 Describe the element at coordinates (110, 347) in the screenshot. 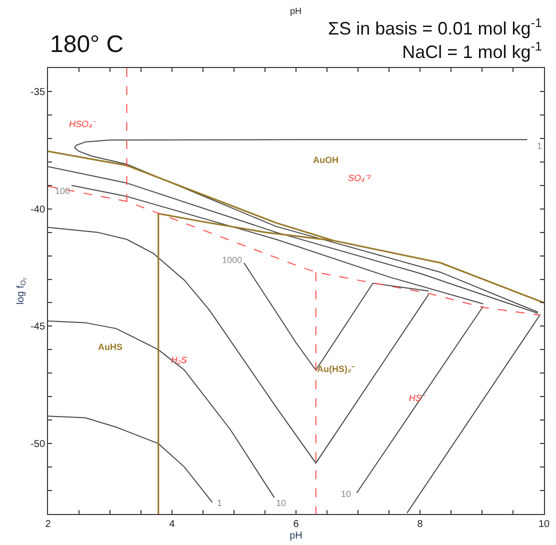

I see `annotation: AuHS` at that location.